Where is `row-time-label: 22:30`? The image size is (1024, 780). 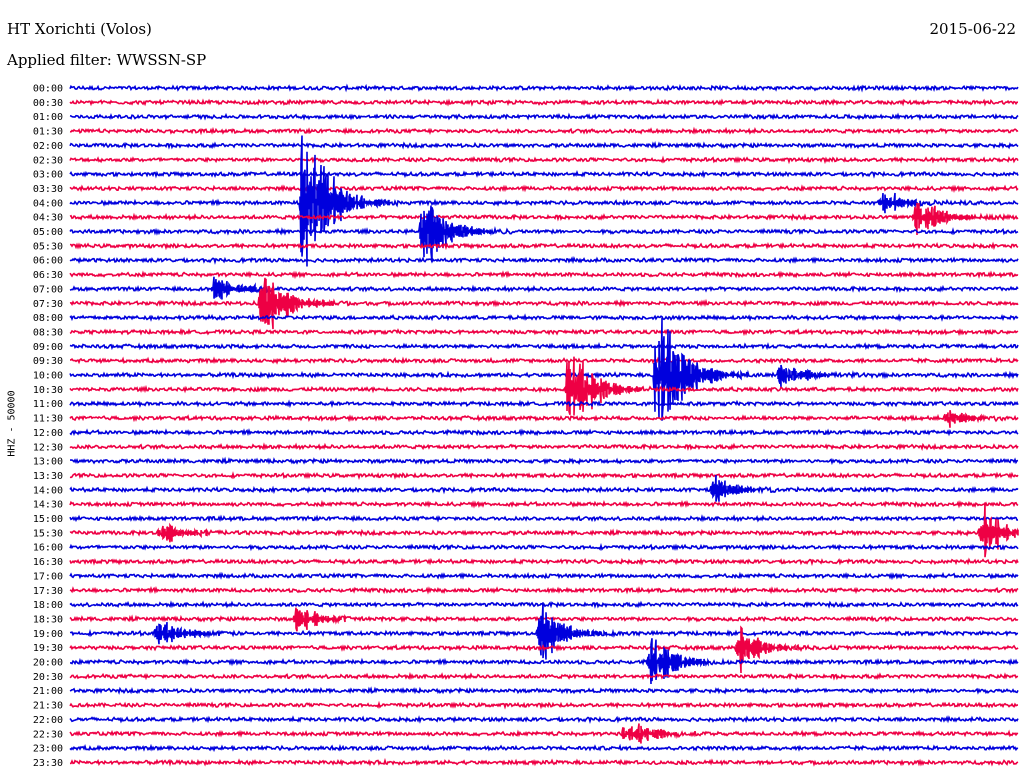 row-time-label: 22:30 is located at coordinates (48, 734).